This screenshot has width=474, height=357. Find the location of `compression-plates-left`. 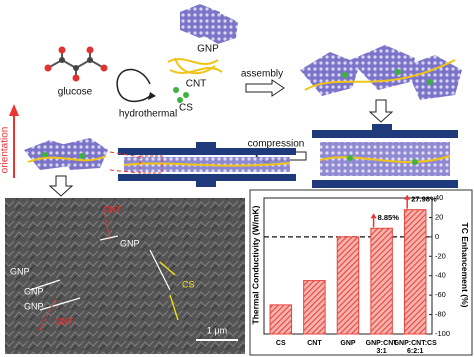

compression-plates-left is located at coordinates (207, 164).